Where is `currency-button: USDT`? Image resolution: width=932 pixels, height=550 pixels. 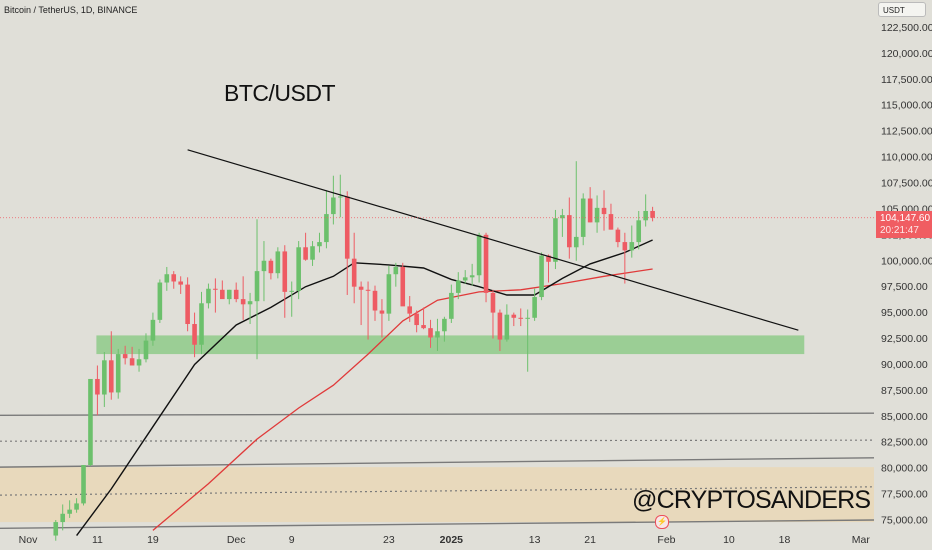 currency-button: USDT is located at coordinates (902, 9).